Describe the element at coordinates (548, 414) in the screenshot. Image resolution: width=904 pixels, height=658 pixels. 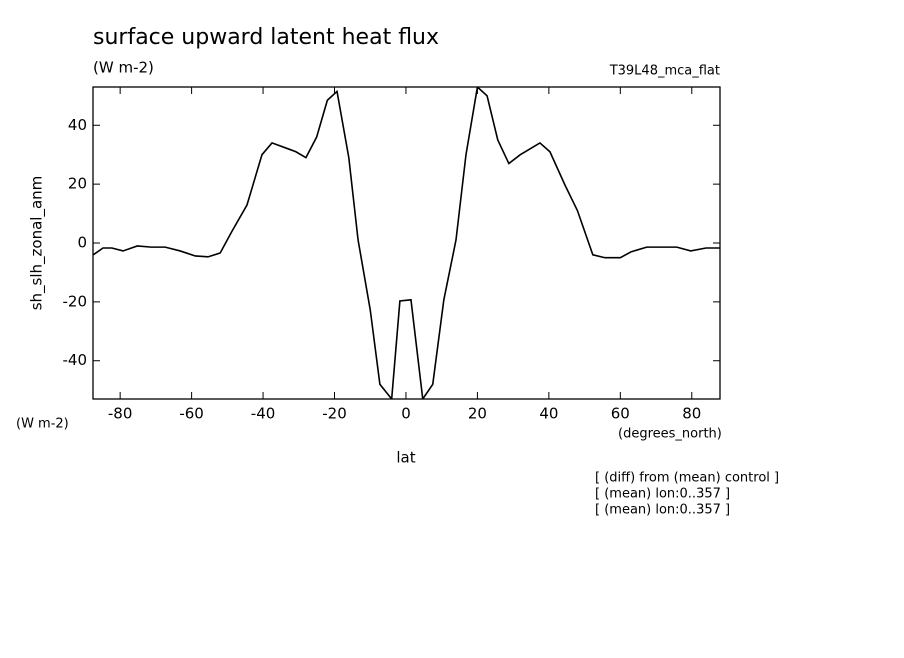
I see `x-tick-label: 40` at that location.